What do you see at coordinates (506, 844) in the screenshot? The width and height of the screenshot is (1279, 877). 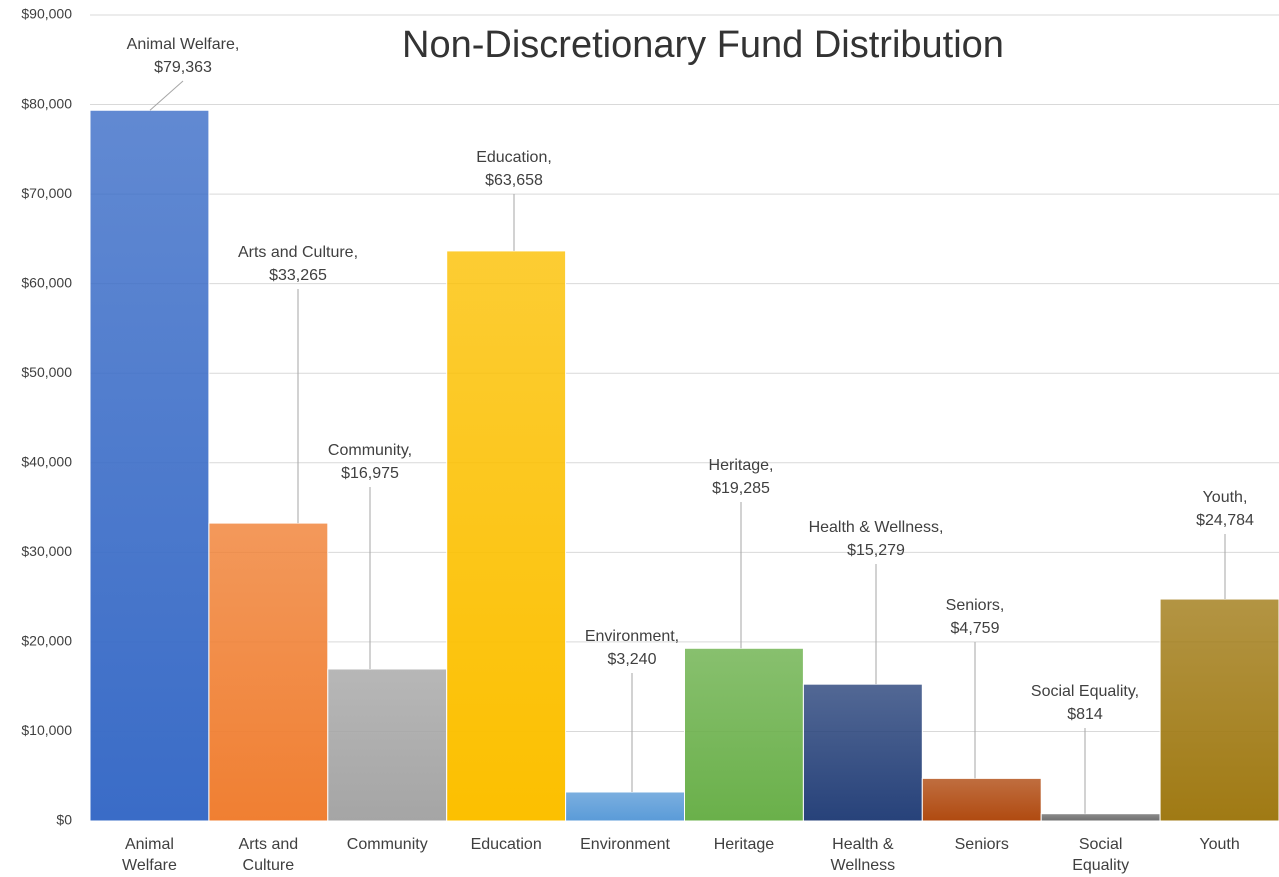 I see `x-tick-label: Education` at bounding box center [506, 844].